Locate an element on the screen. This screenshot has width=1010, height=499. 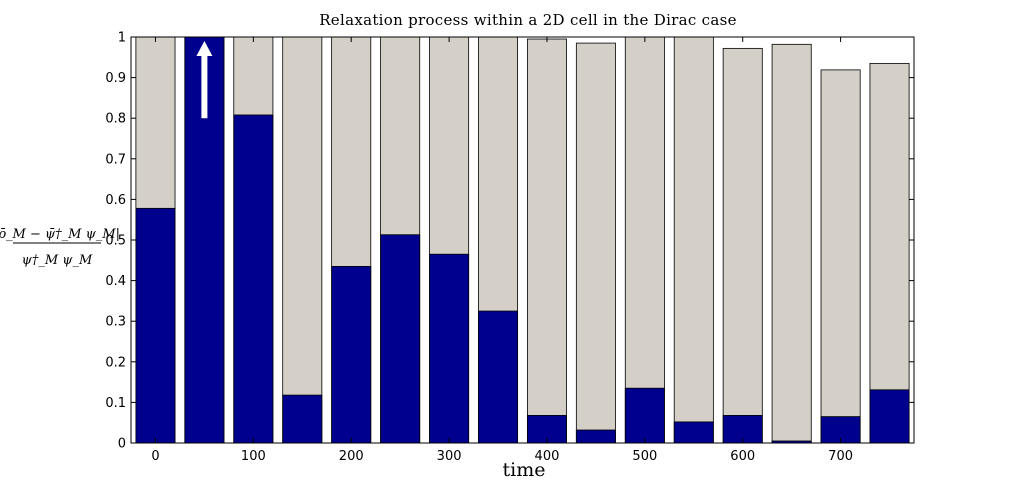
x-tick-label-5: 500 is located at coordinates (644, 456).